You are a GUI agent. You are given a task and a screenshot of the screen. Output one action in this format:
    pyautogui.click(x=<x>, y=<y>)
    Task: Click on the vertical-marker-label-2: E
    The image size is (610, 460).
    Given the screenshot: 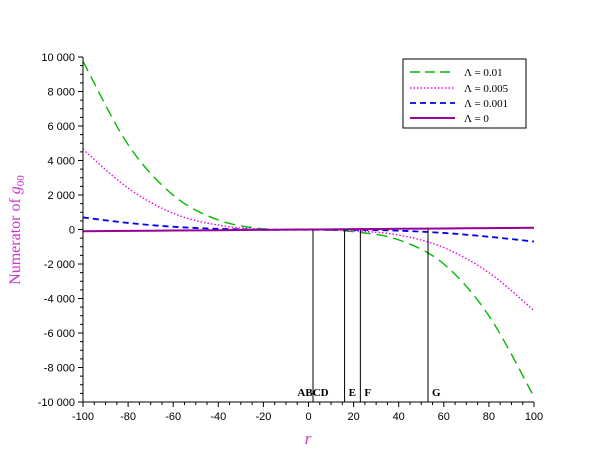 What is the action you would take?
    pyautogui.click(x=352, y=393)
    